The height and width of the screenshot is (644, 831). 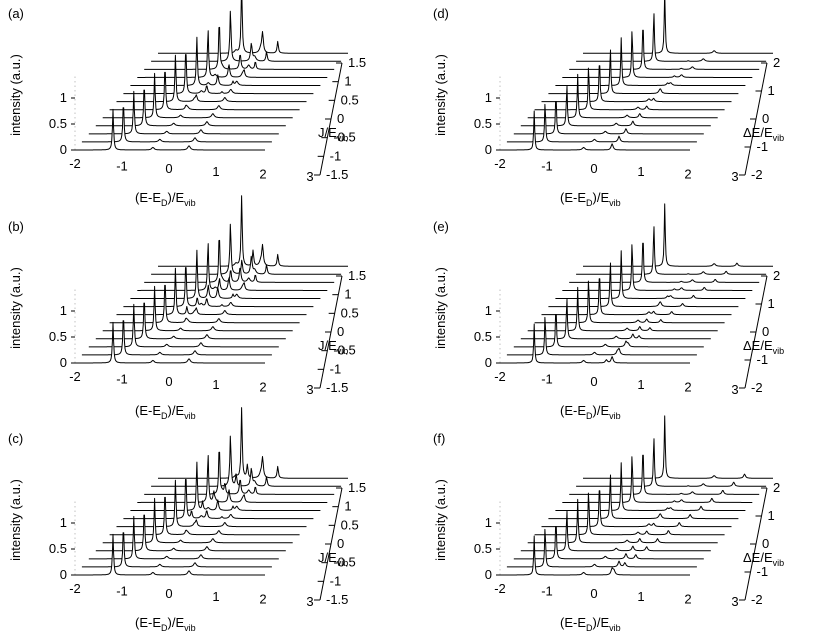 I want to click on panel-label: (d), so click(x=441, y=13).